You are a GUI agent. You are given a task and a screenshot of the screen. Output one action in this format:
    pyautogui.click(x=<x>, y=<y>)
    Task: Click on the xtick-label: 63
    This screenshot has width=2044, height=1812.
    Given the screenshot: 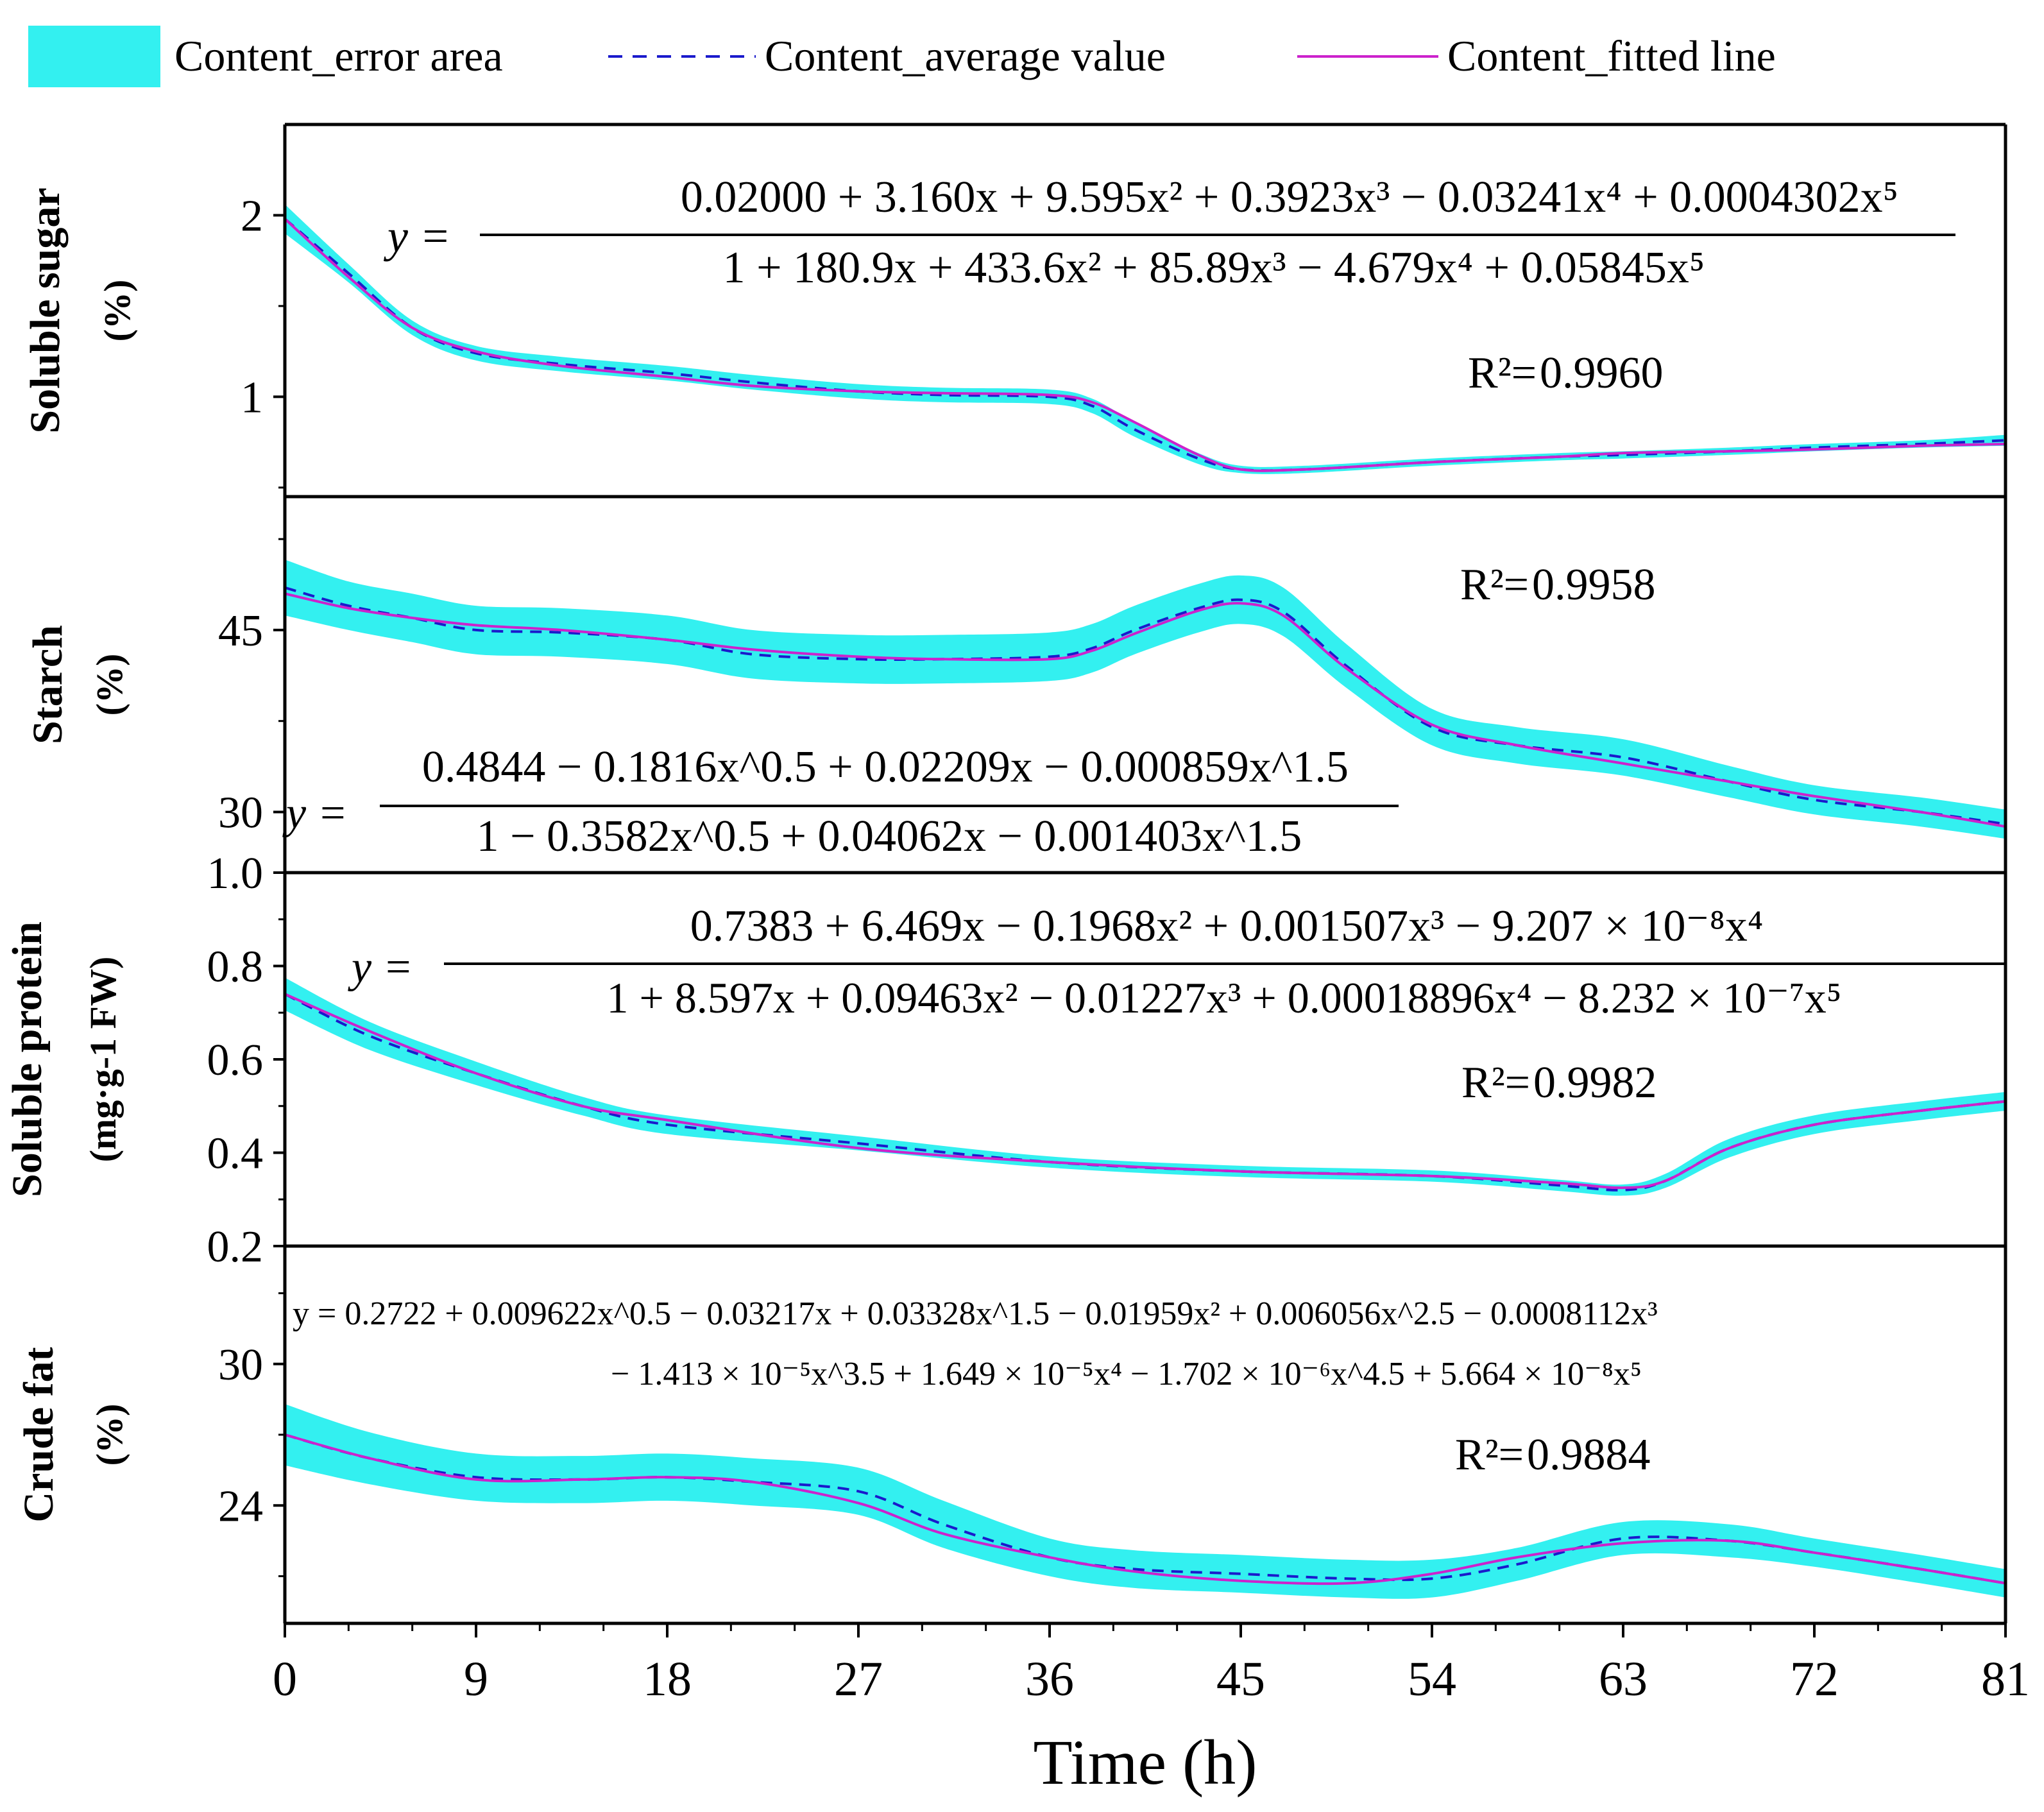 What is the action you would take?
    pyautogui.click(x=1623, y=1679)
    